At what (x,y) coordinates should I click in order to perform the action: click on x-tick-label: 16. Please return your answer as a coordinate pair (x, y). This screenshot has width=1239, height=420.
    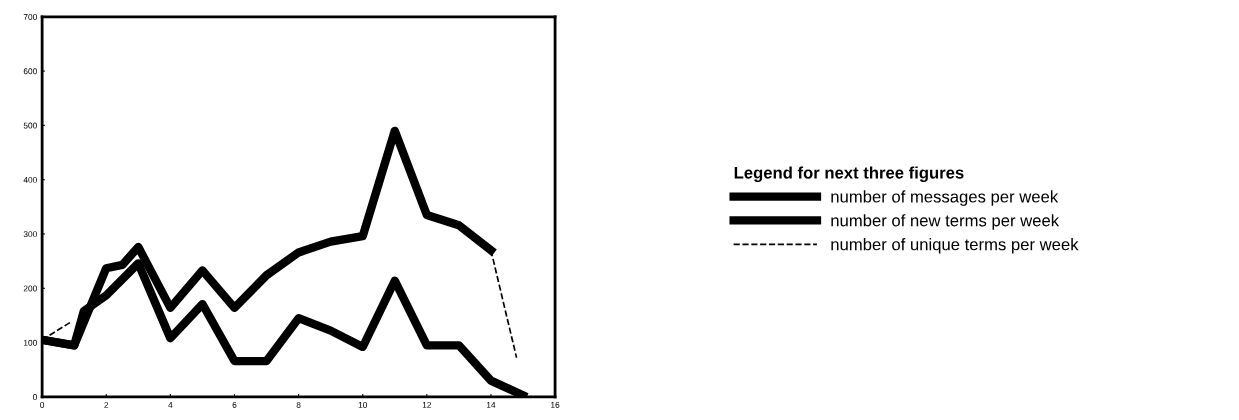
    Looking at the image, I should click on (555, 404).